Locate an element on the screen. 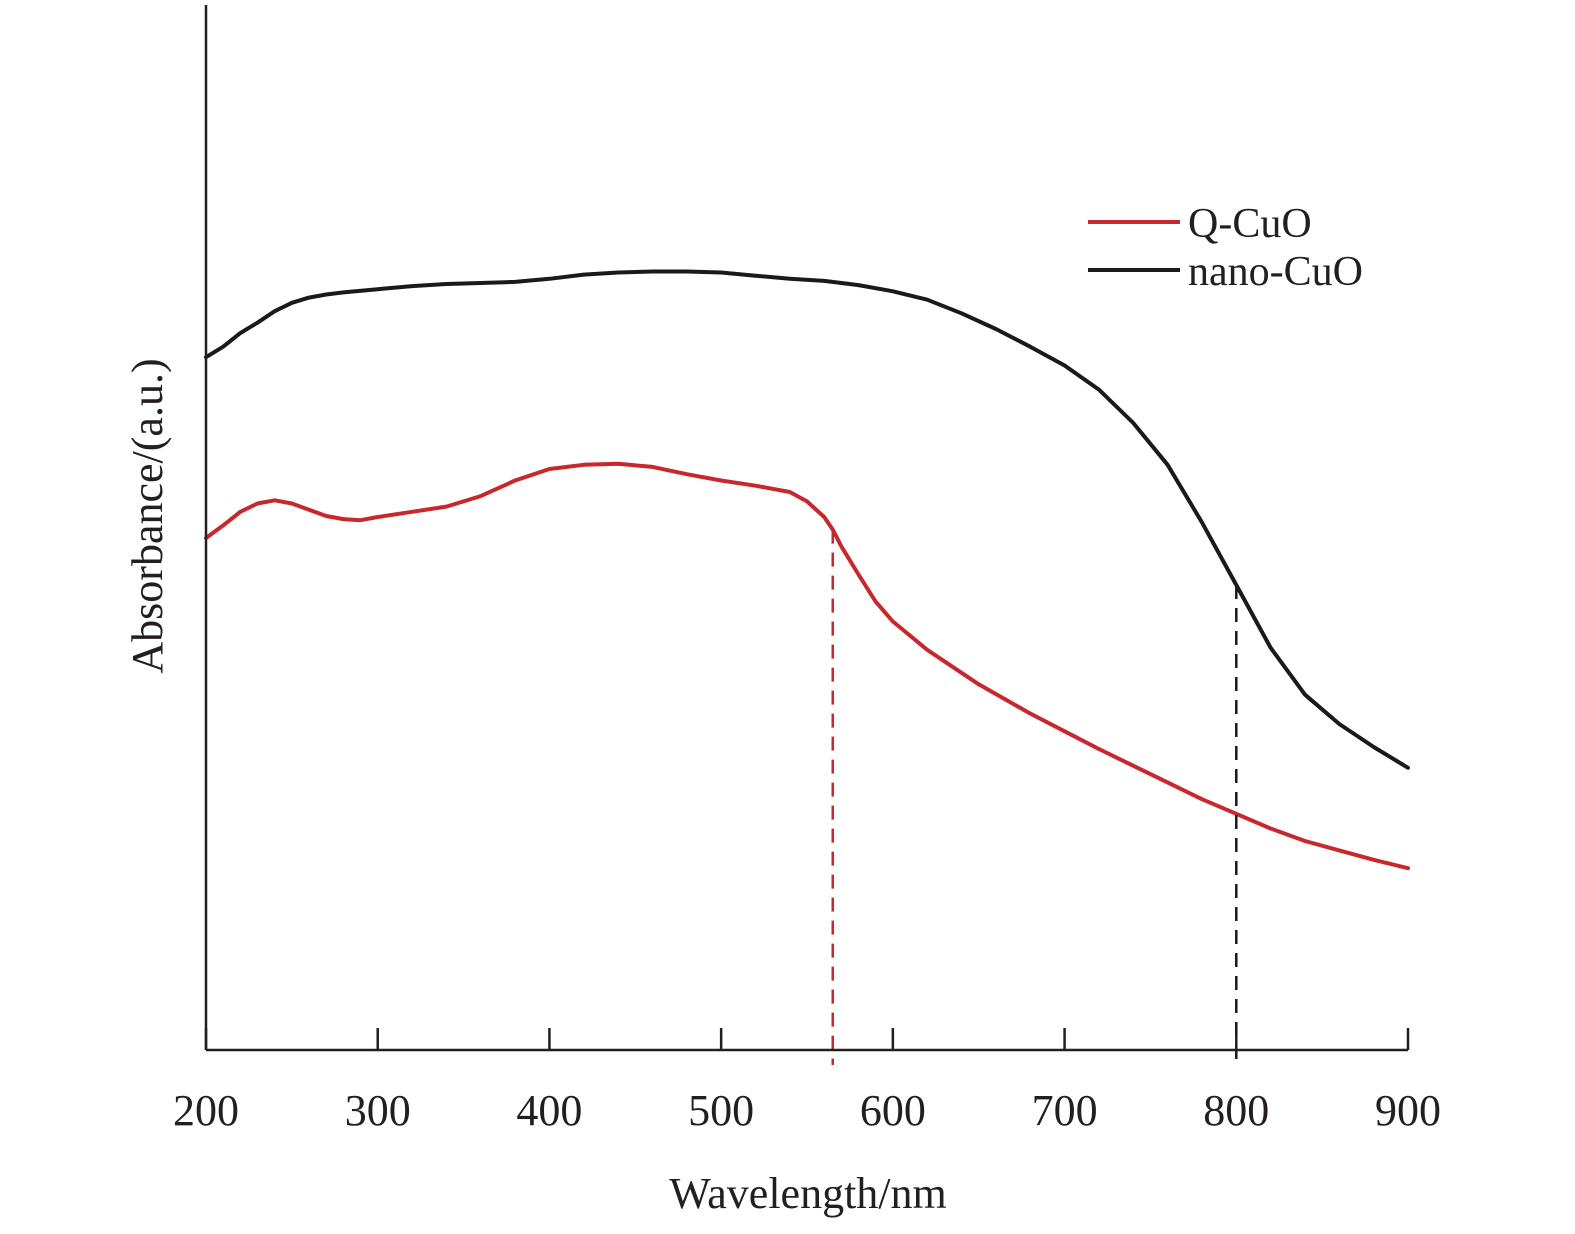 The width and height of the screenshot is (1575, 1234). x-tick-label: 400 is located at coordinates (549, 1110).